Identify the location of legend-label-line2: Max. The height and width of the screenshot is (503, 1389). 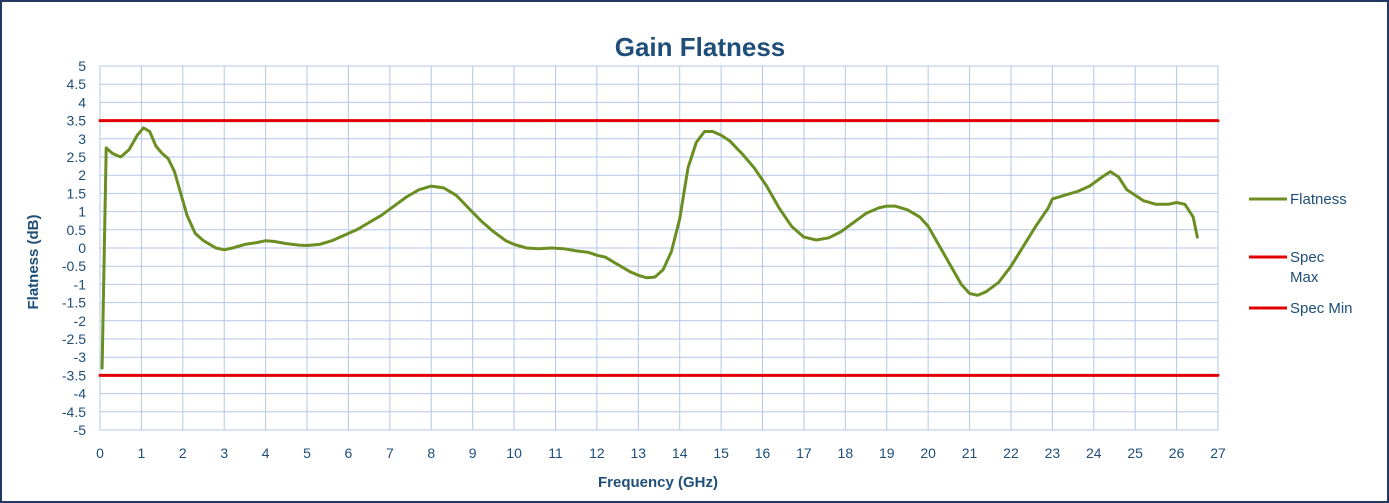
(1304, 277).